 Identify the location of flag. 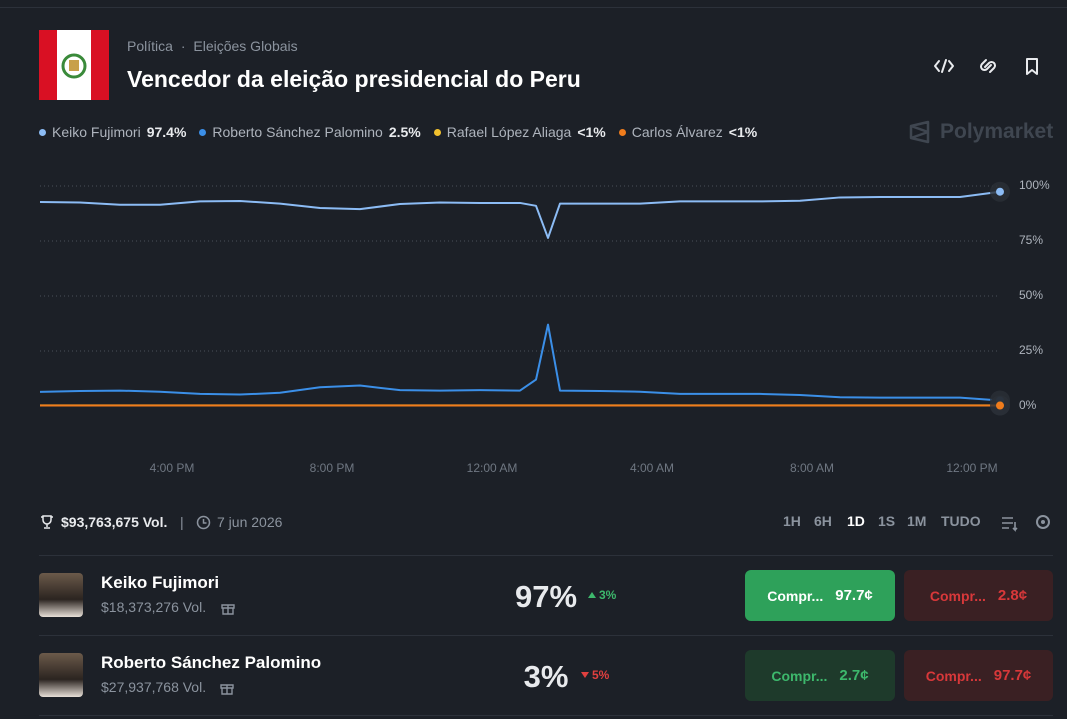
(74, 65).